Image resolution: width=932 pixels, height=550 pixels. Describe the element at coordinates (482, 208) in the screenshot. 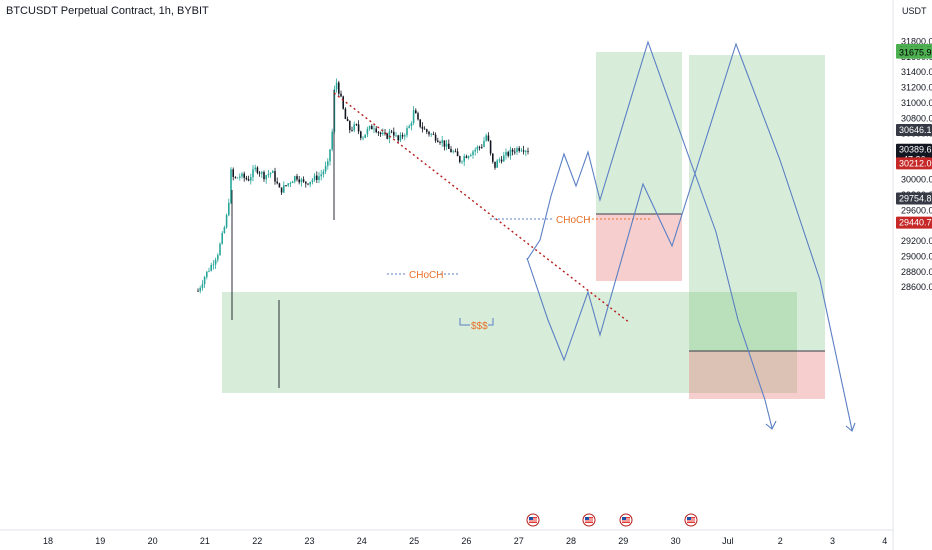

I see `descending-trendline` at that location.